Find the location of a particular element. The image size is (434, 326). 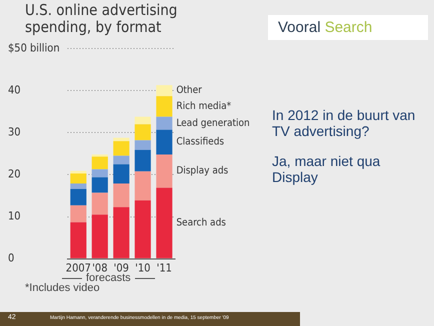

series-label: Other is located at coordinates (189, 90).